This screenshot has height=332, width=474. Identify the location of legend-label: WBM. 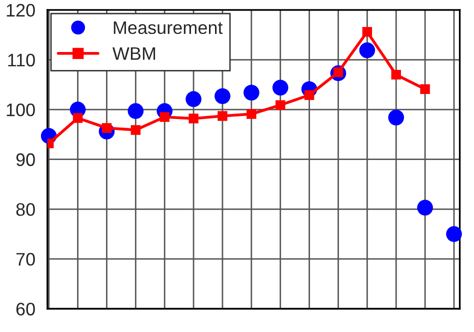
(134, 53).